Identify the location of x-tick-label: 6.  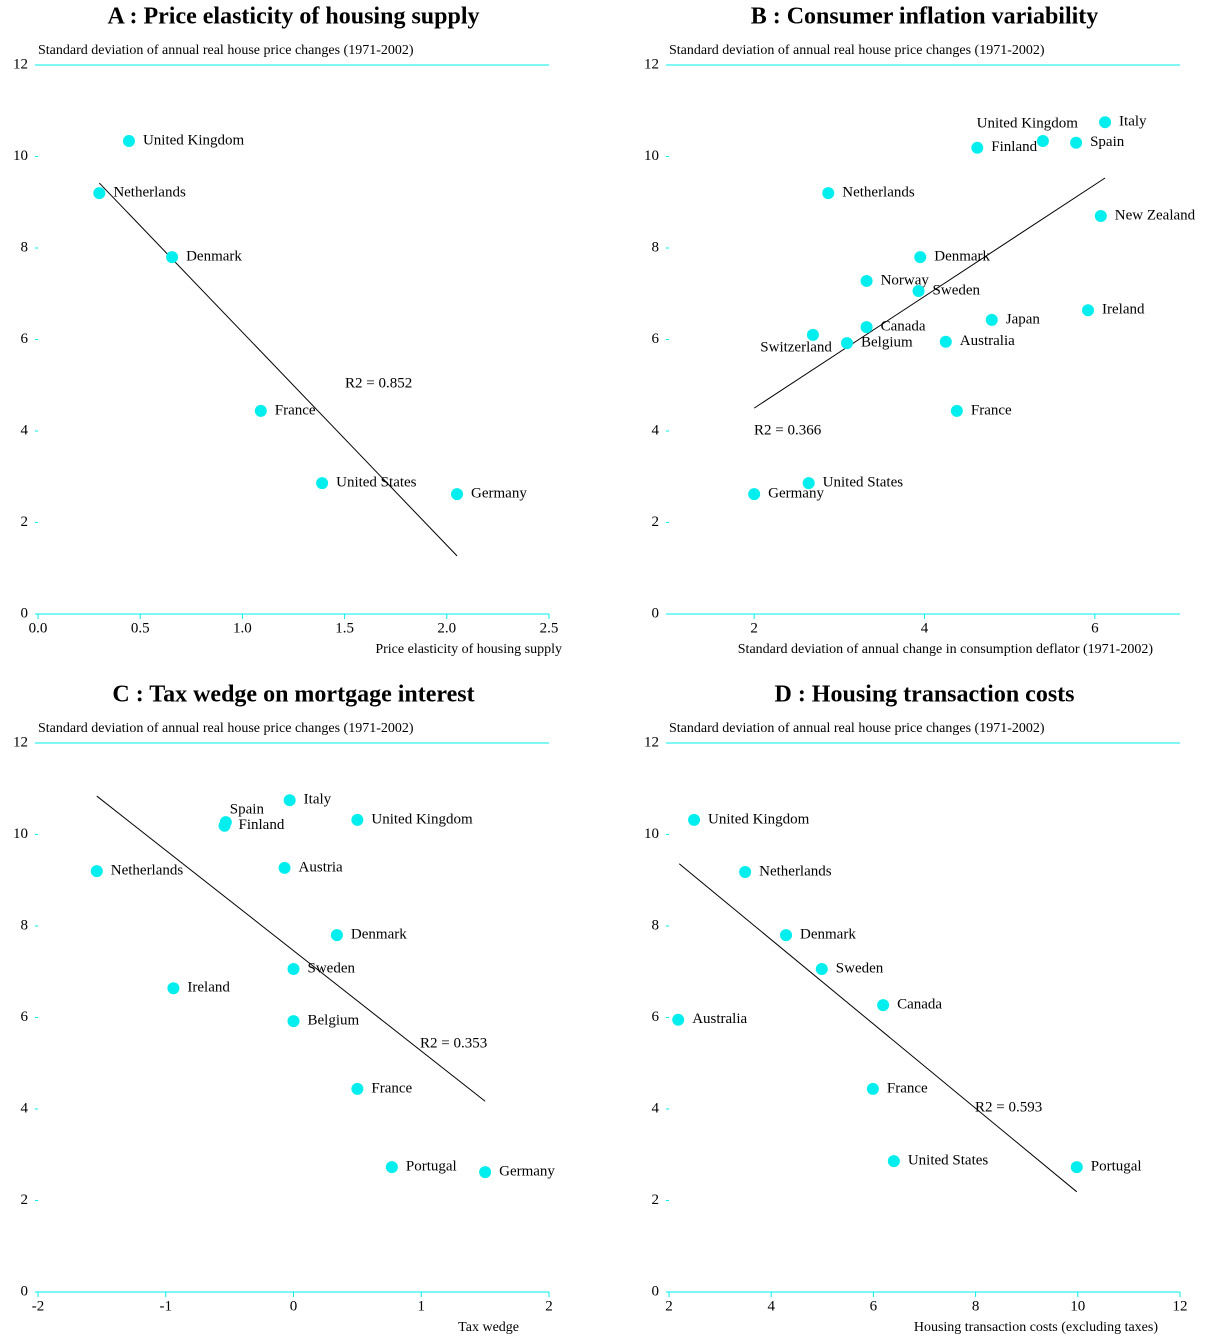
(1095, 628).